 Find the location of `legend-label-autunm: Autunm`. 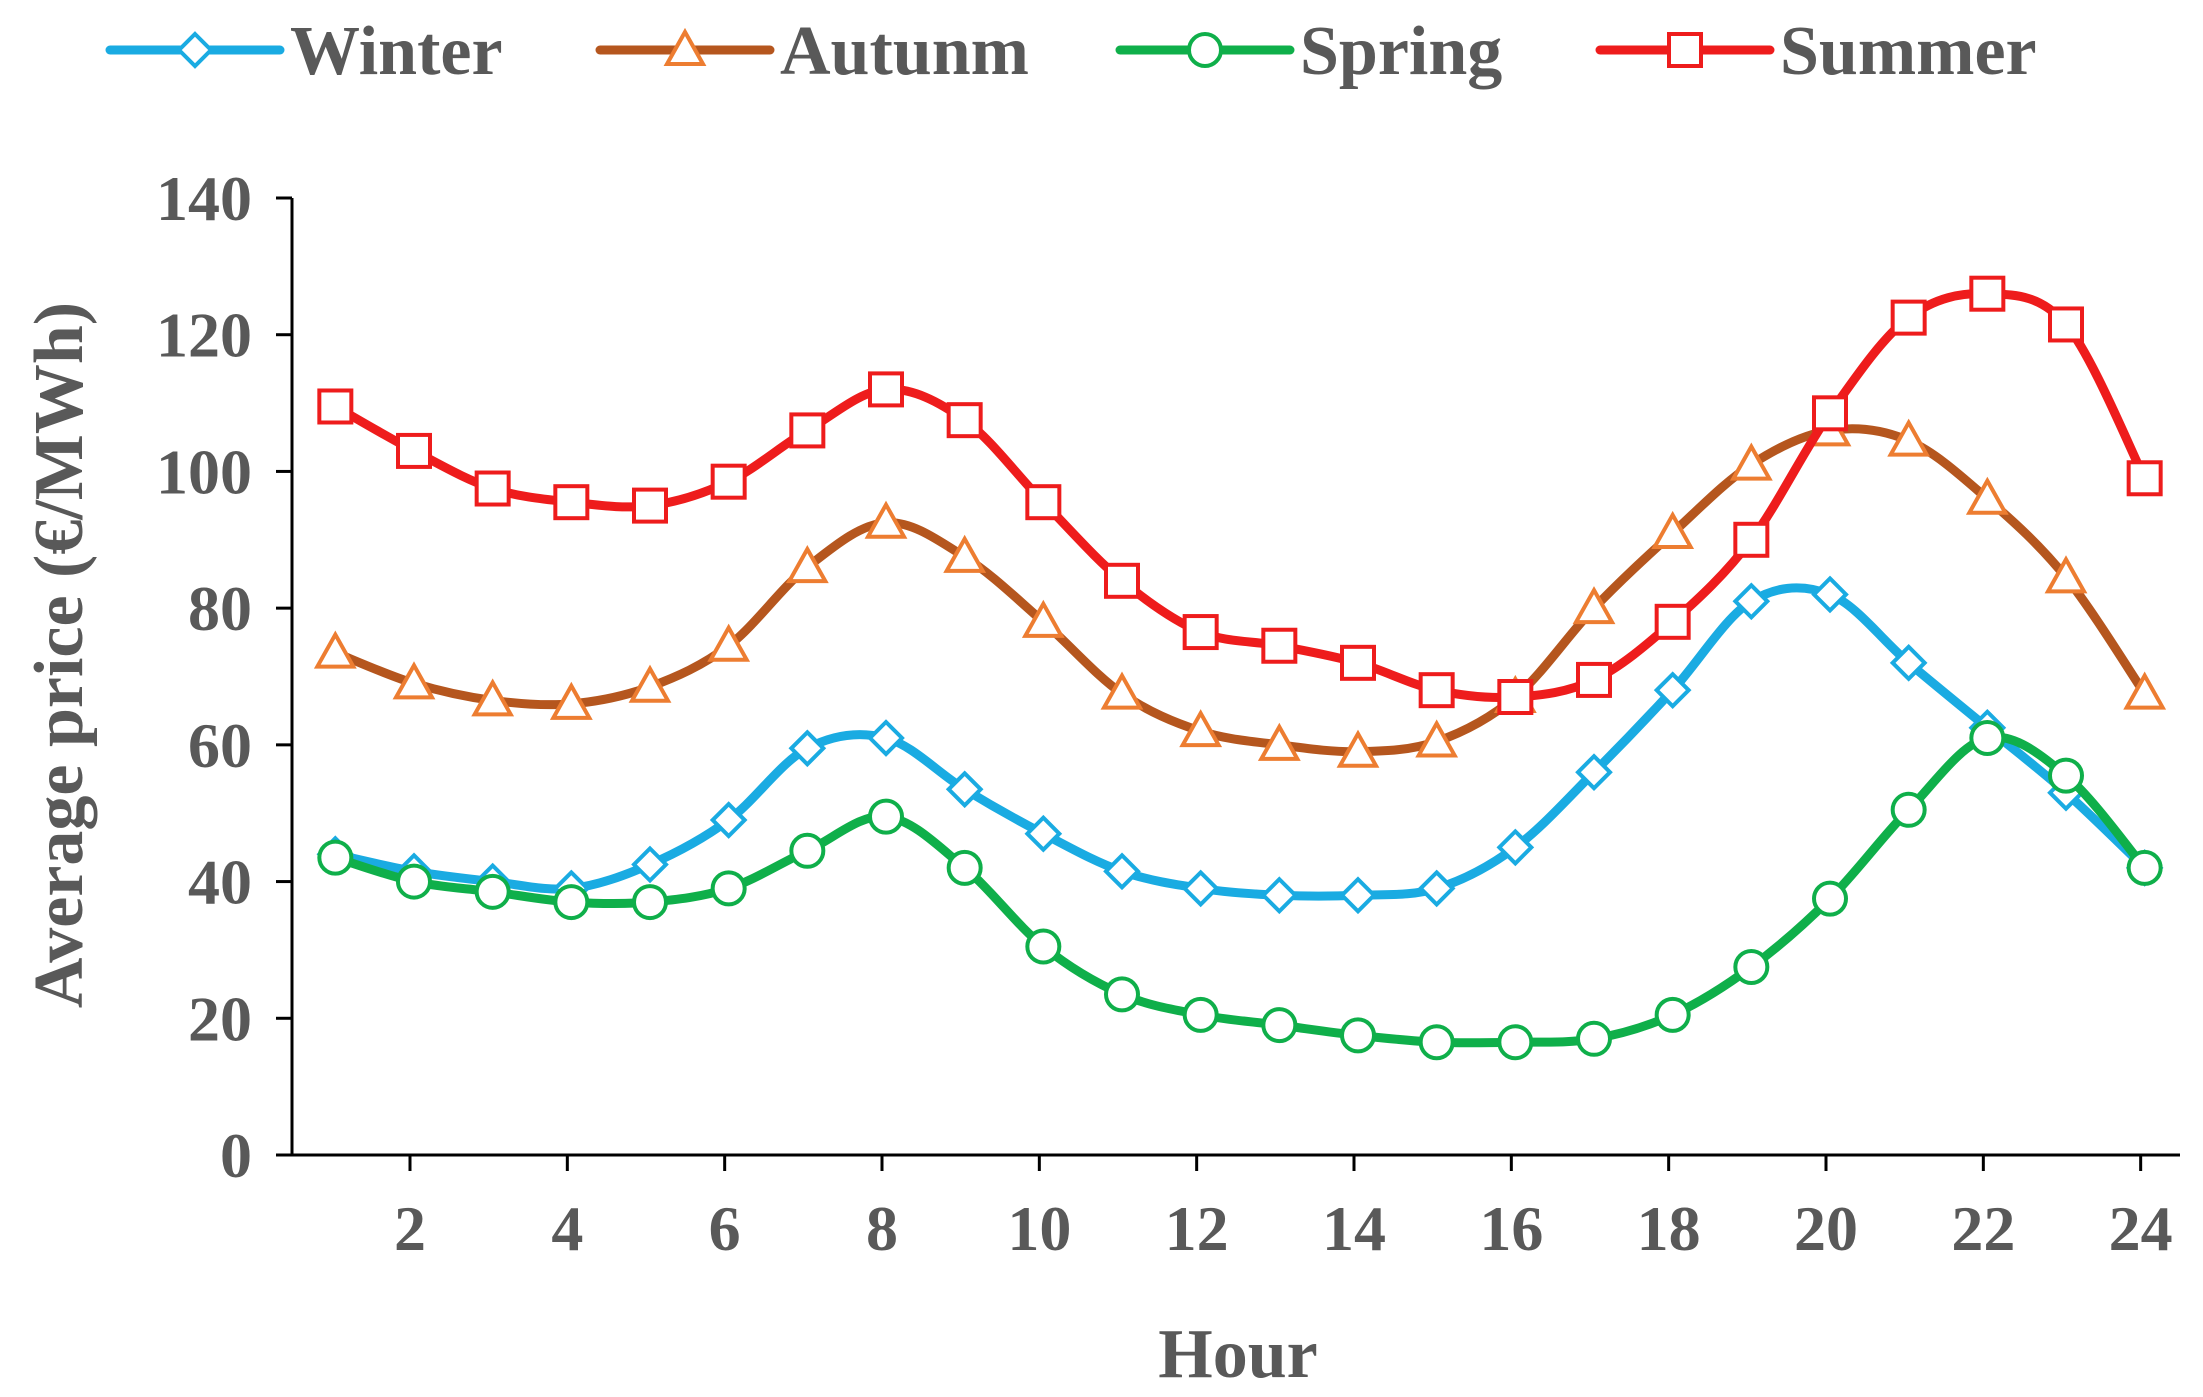

legend-label-autunm: Autunm is located at coordinates (904, 51).